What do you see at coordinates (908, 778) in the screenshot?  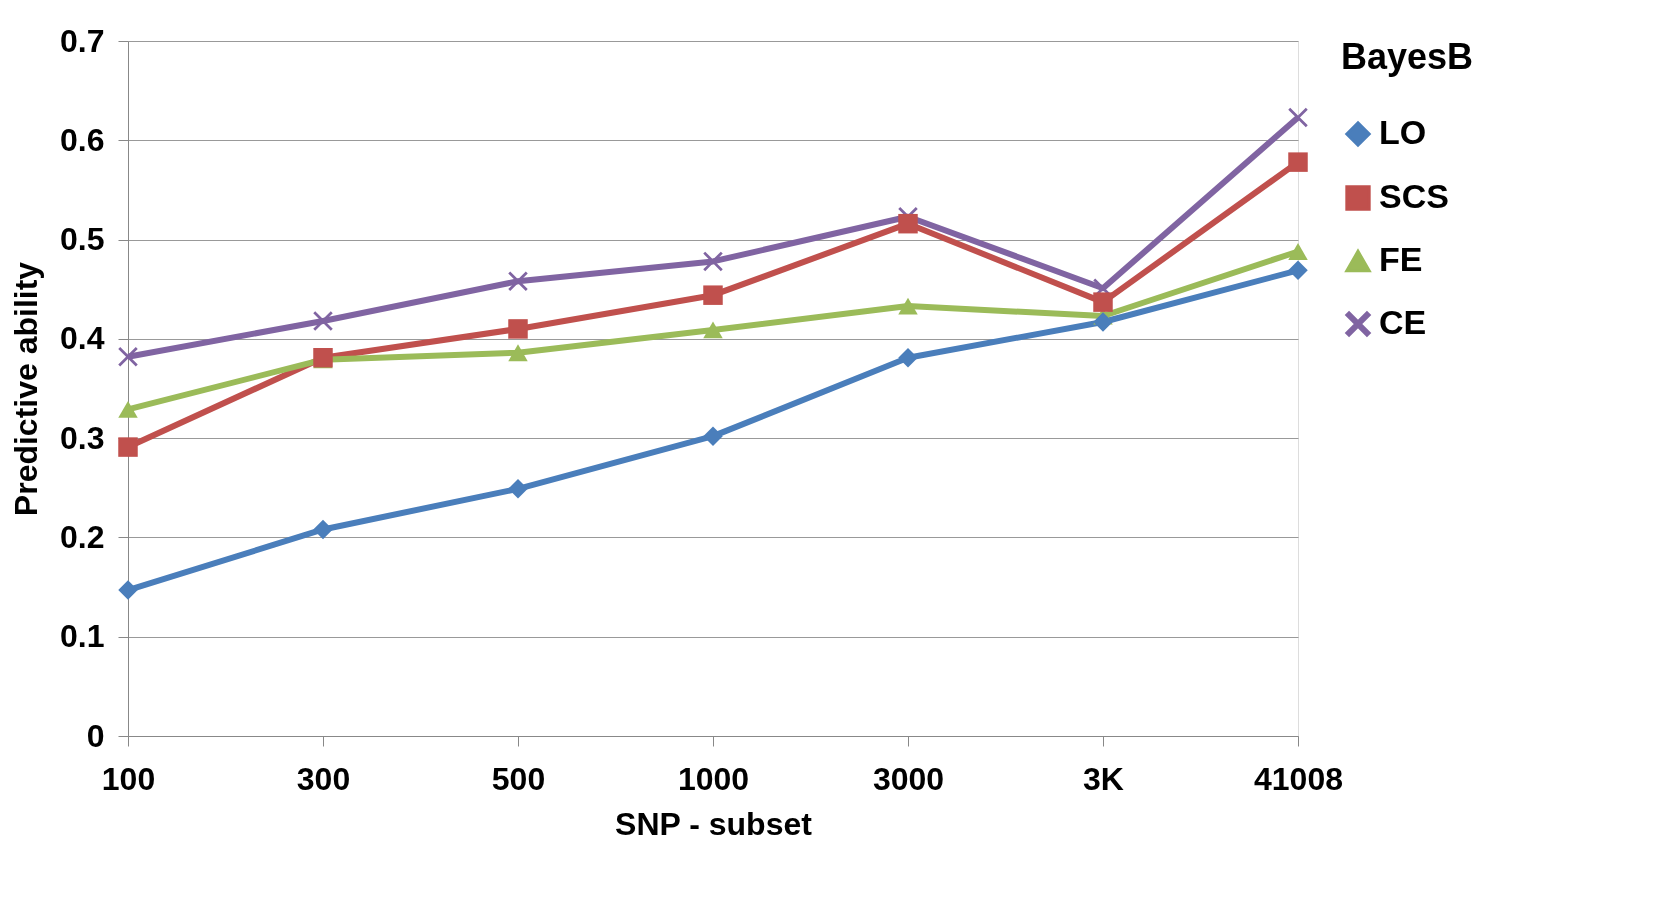 I see `x-tick-label: 3000` at bounding box center [908, 778].